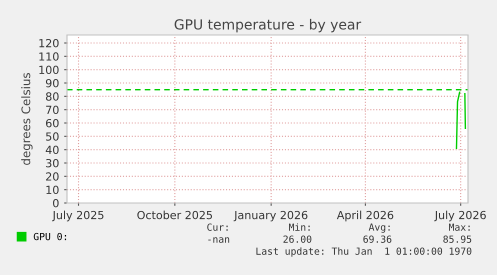 This screenshot has width=497, height=275. What do you see at coordinates (457, 239) in the screenshot?
I see `text: 85.95` at bounding box center [457, 239].